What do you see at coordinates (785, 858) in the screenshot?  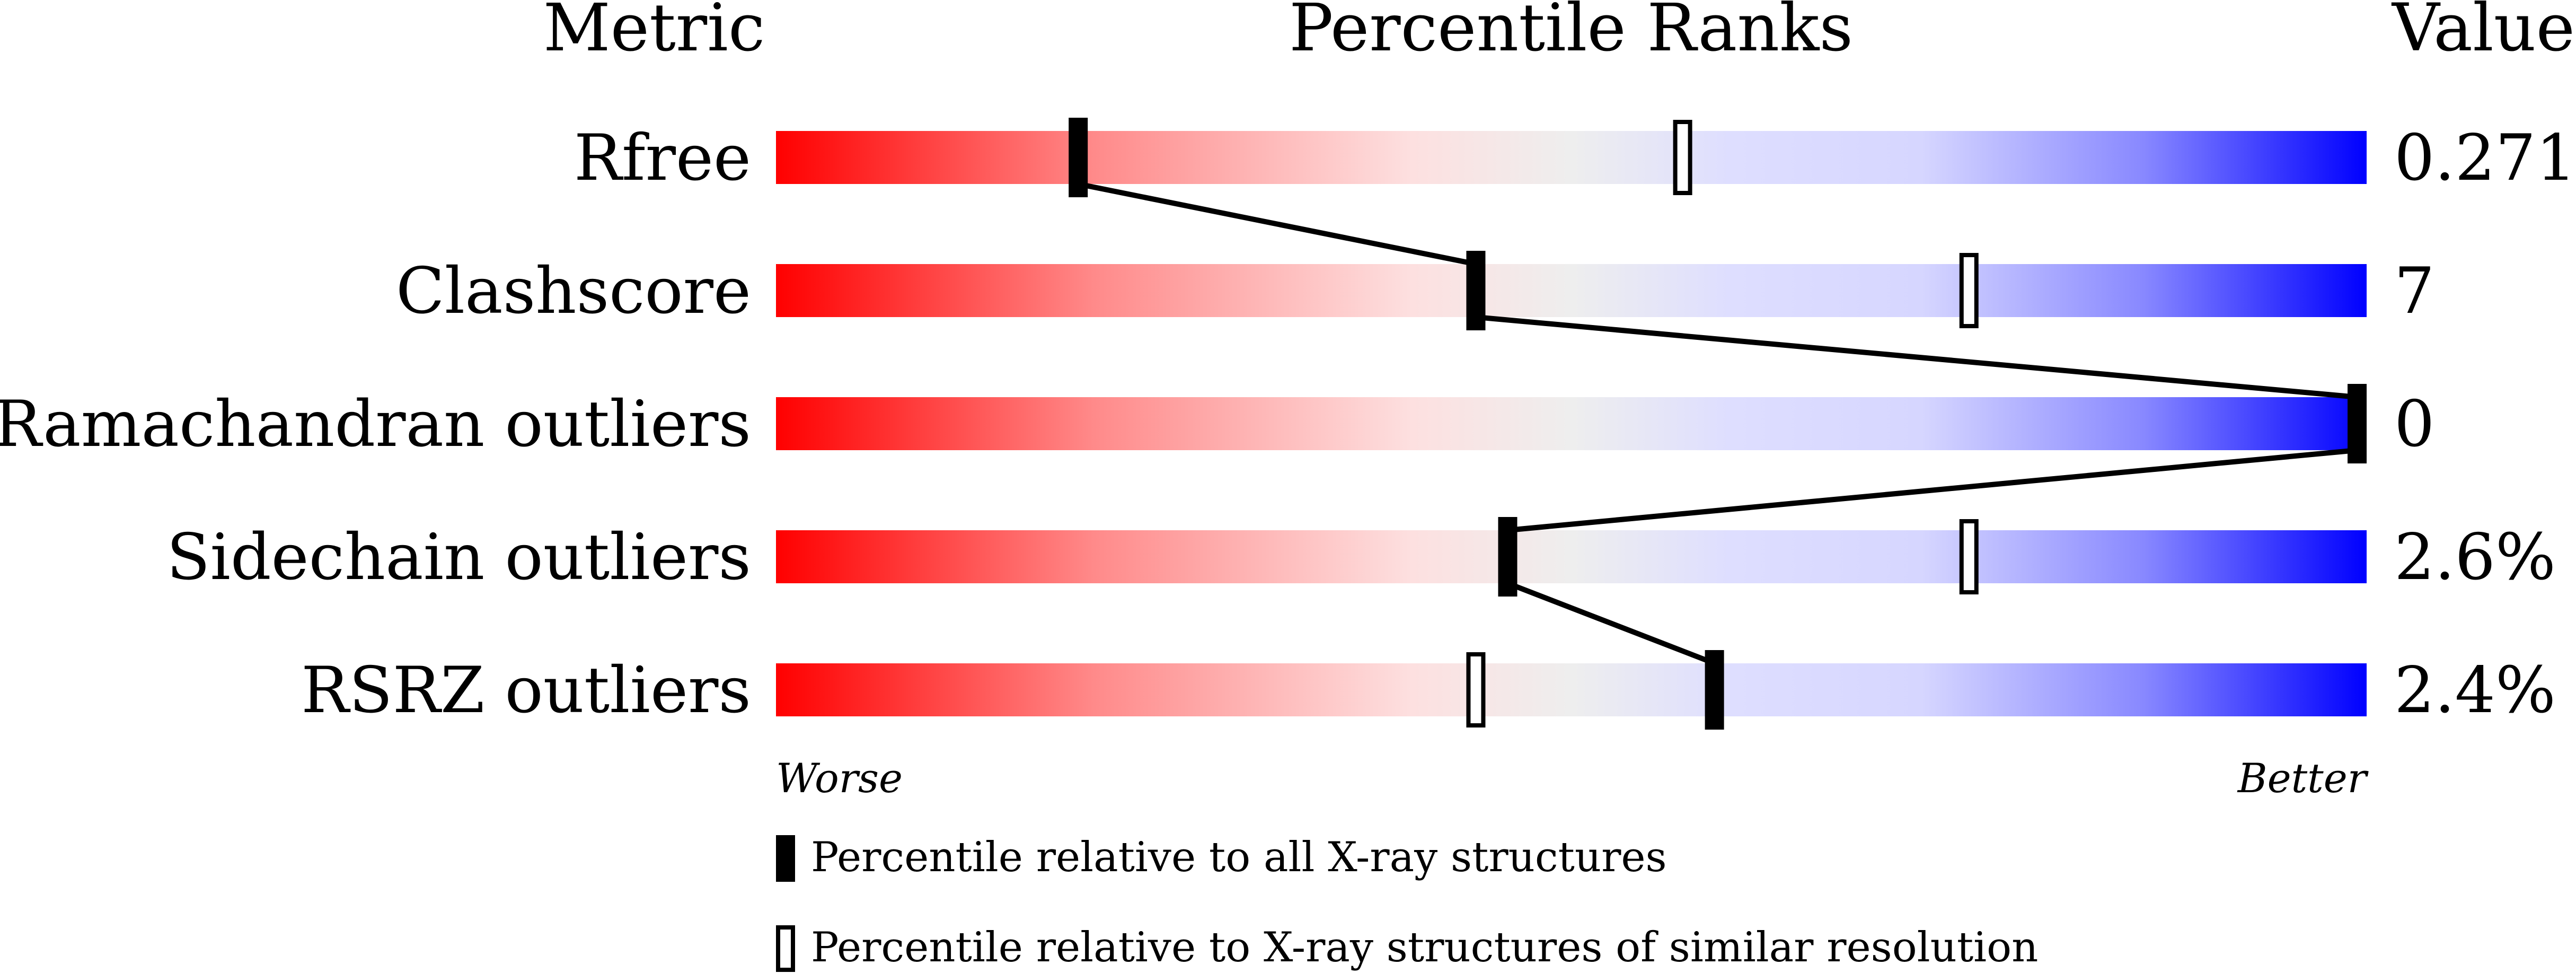 I see `legend-all-marker` at bounding box center [785, 858].